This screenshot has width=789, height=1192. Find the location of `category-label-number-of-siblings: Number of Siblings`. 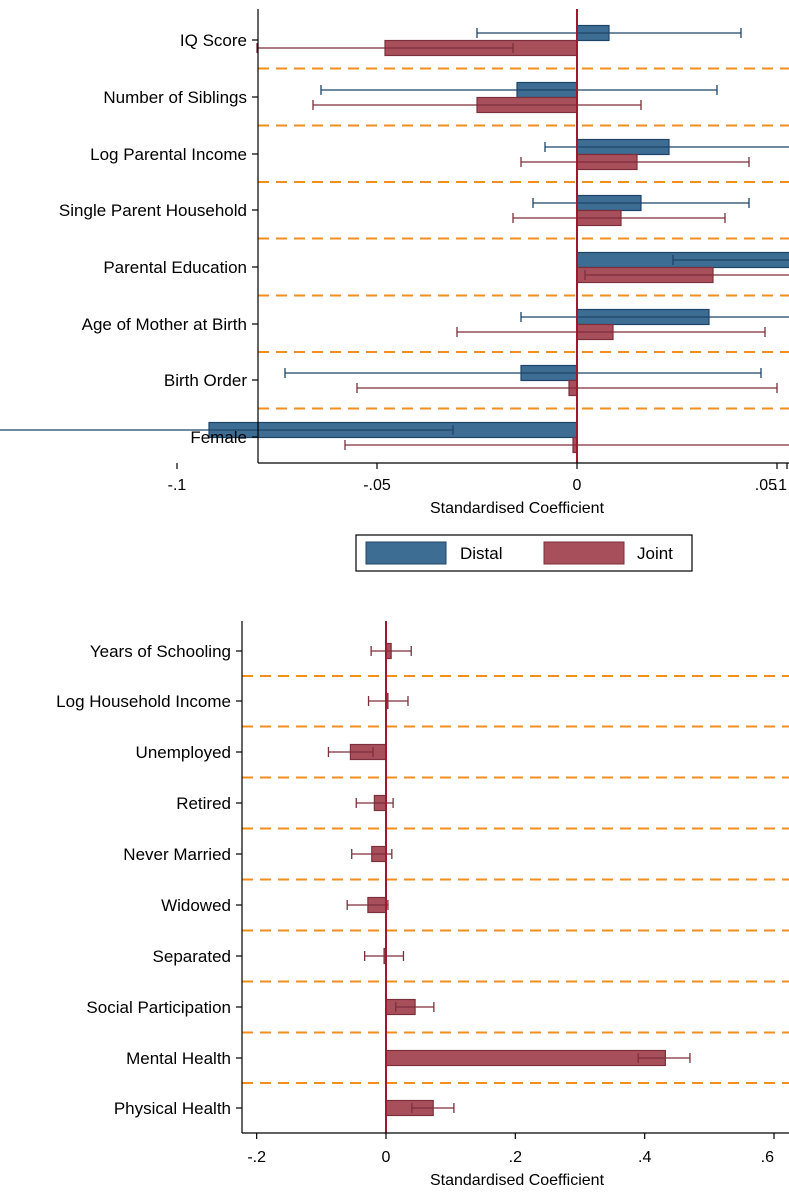

category-label-number-of-siblings: Number of Siblings is located at coordinates (175, 97).